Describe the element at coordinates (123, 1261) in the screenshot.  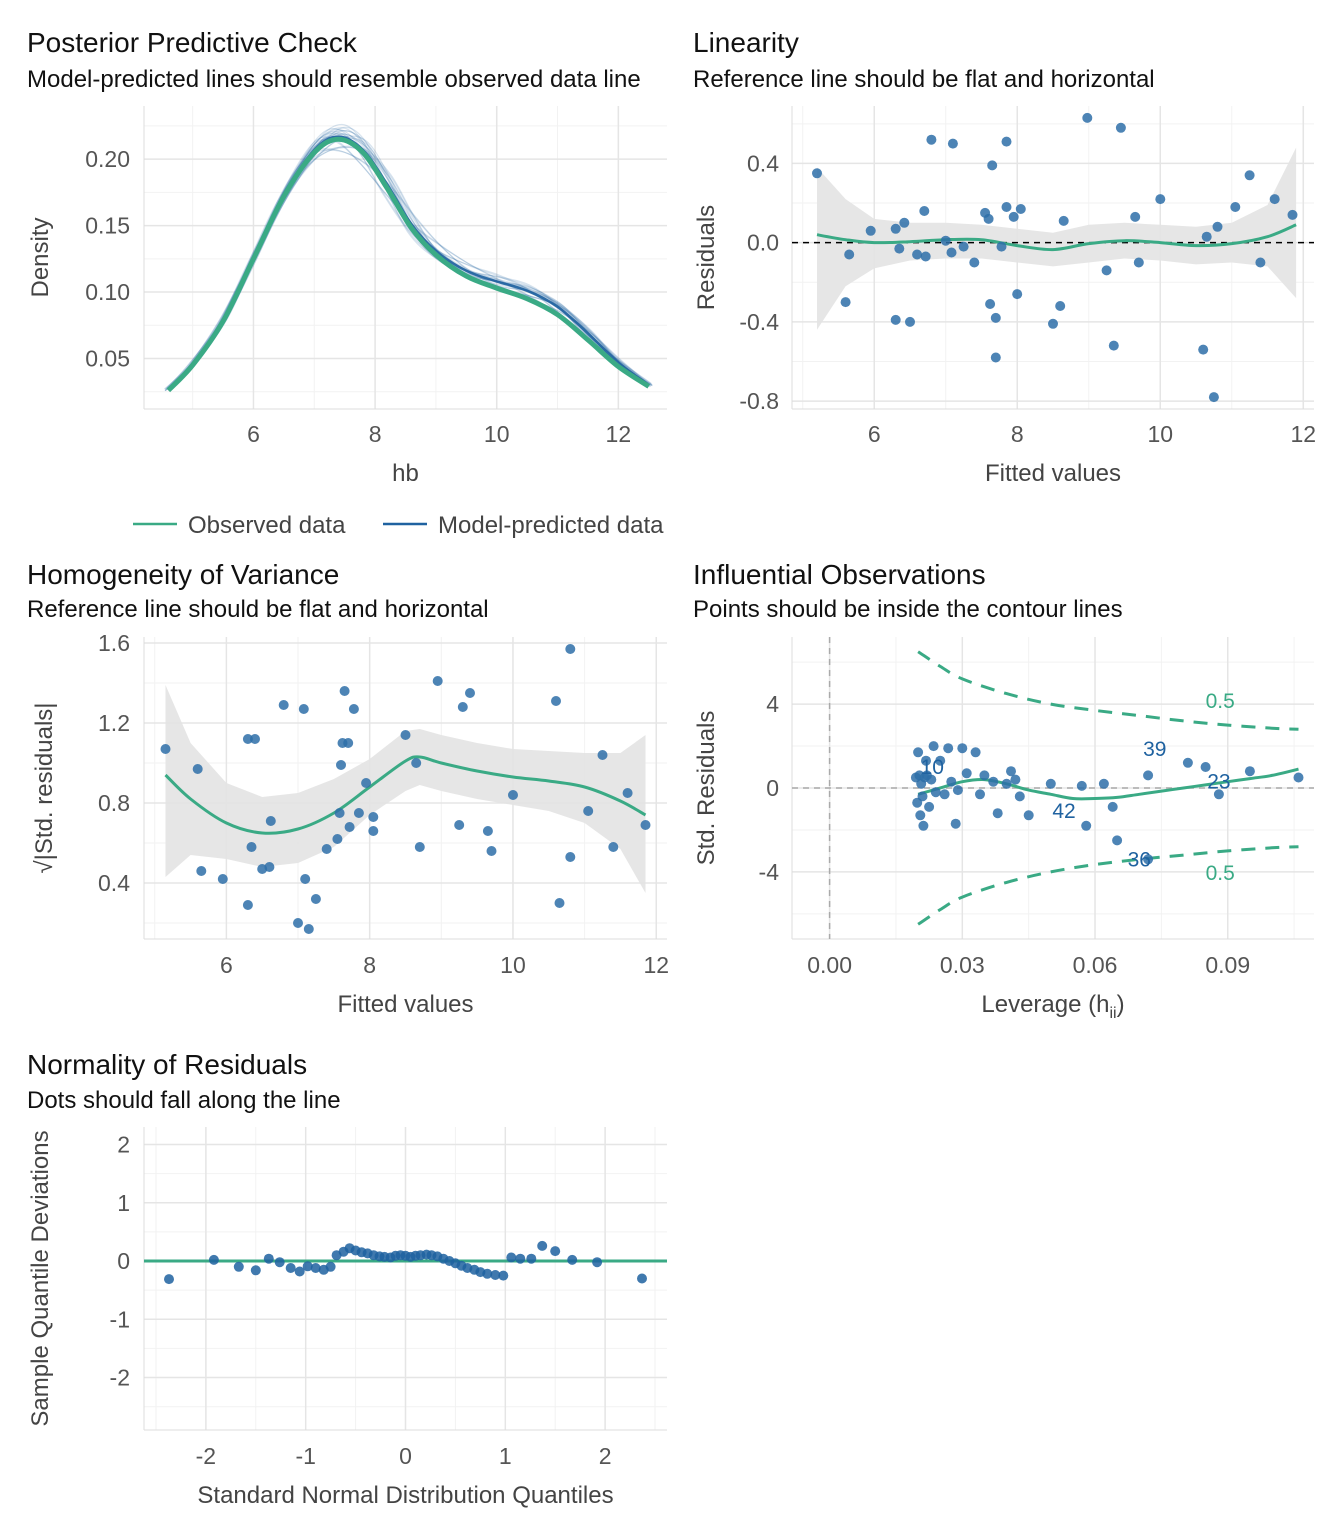
I see `y-tick-label: 0` at that location.